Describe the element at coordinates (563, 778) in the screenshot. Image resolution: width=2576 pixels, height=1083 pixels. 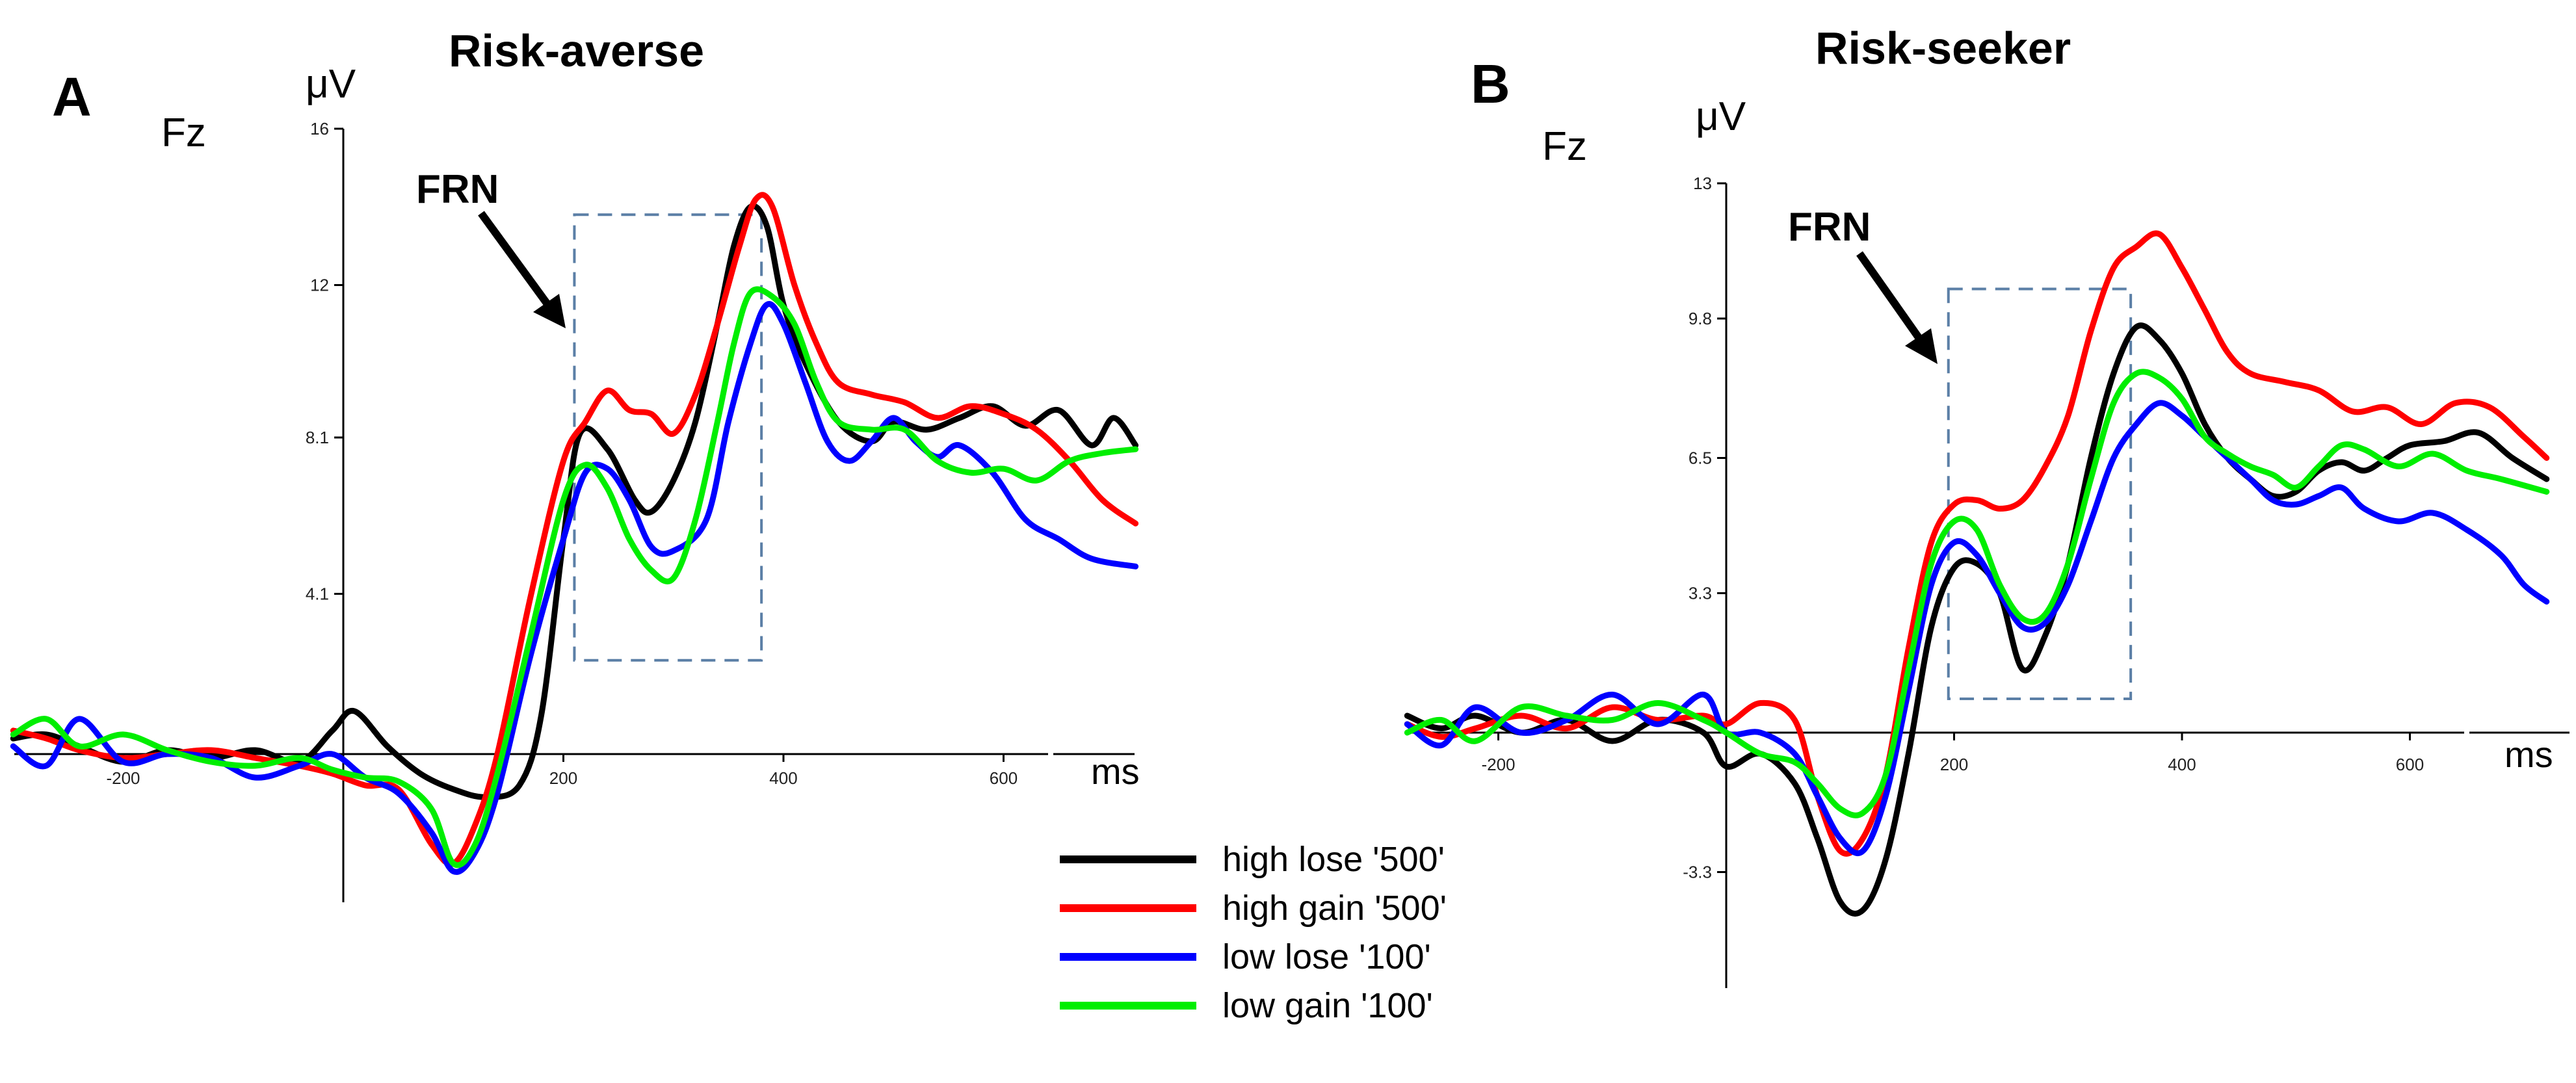
I see `panel-a-x-tick-label: 200` at that location.